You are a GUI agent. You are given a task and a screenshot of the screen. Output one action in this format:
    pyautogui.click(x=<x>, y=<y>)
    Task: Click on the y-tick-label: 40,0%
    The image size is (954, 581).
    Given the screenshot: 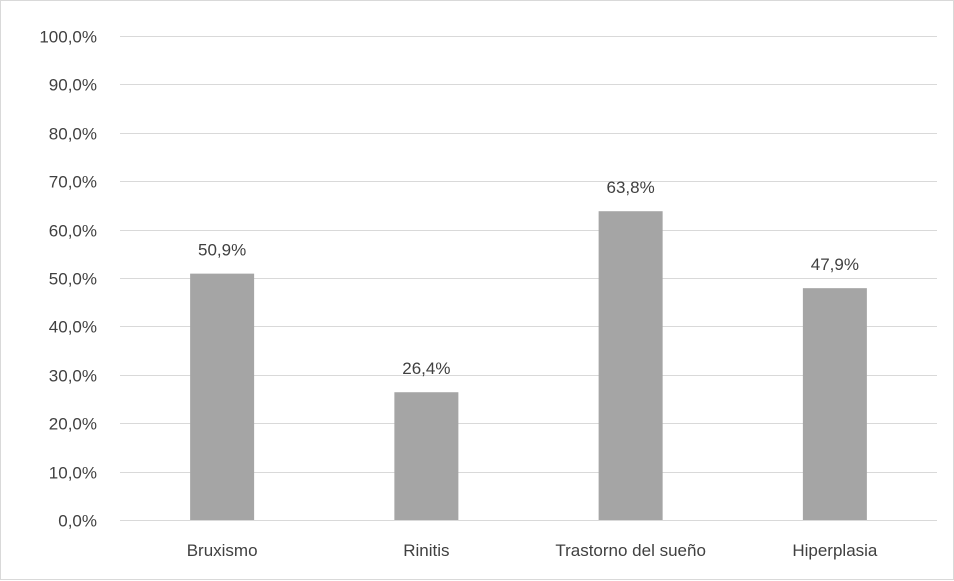 What is the action you would take?
    pyautogui.click(x=73, y=327)
    